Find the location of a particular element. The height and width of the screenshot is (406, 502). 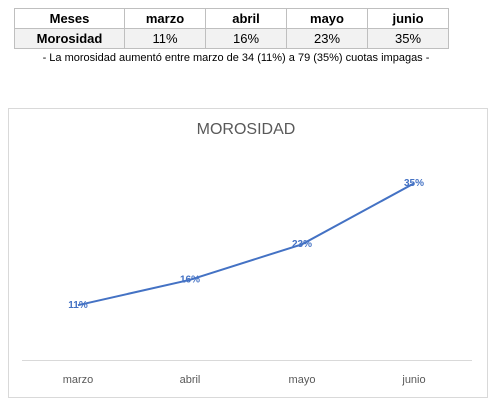

x-tick-label: junio is located at coordinates (413, 380).